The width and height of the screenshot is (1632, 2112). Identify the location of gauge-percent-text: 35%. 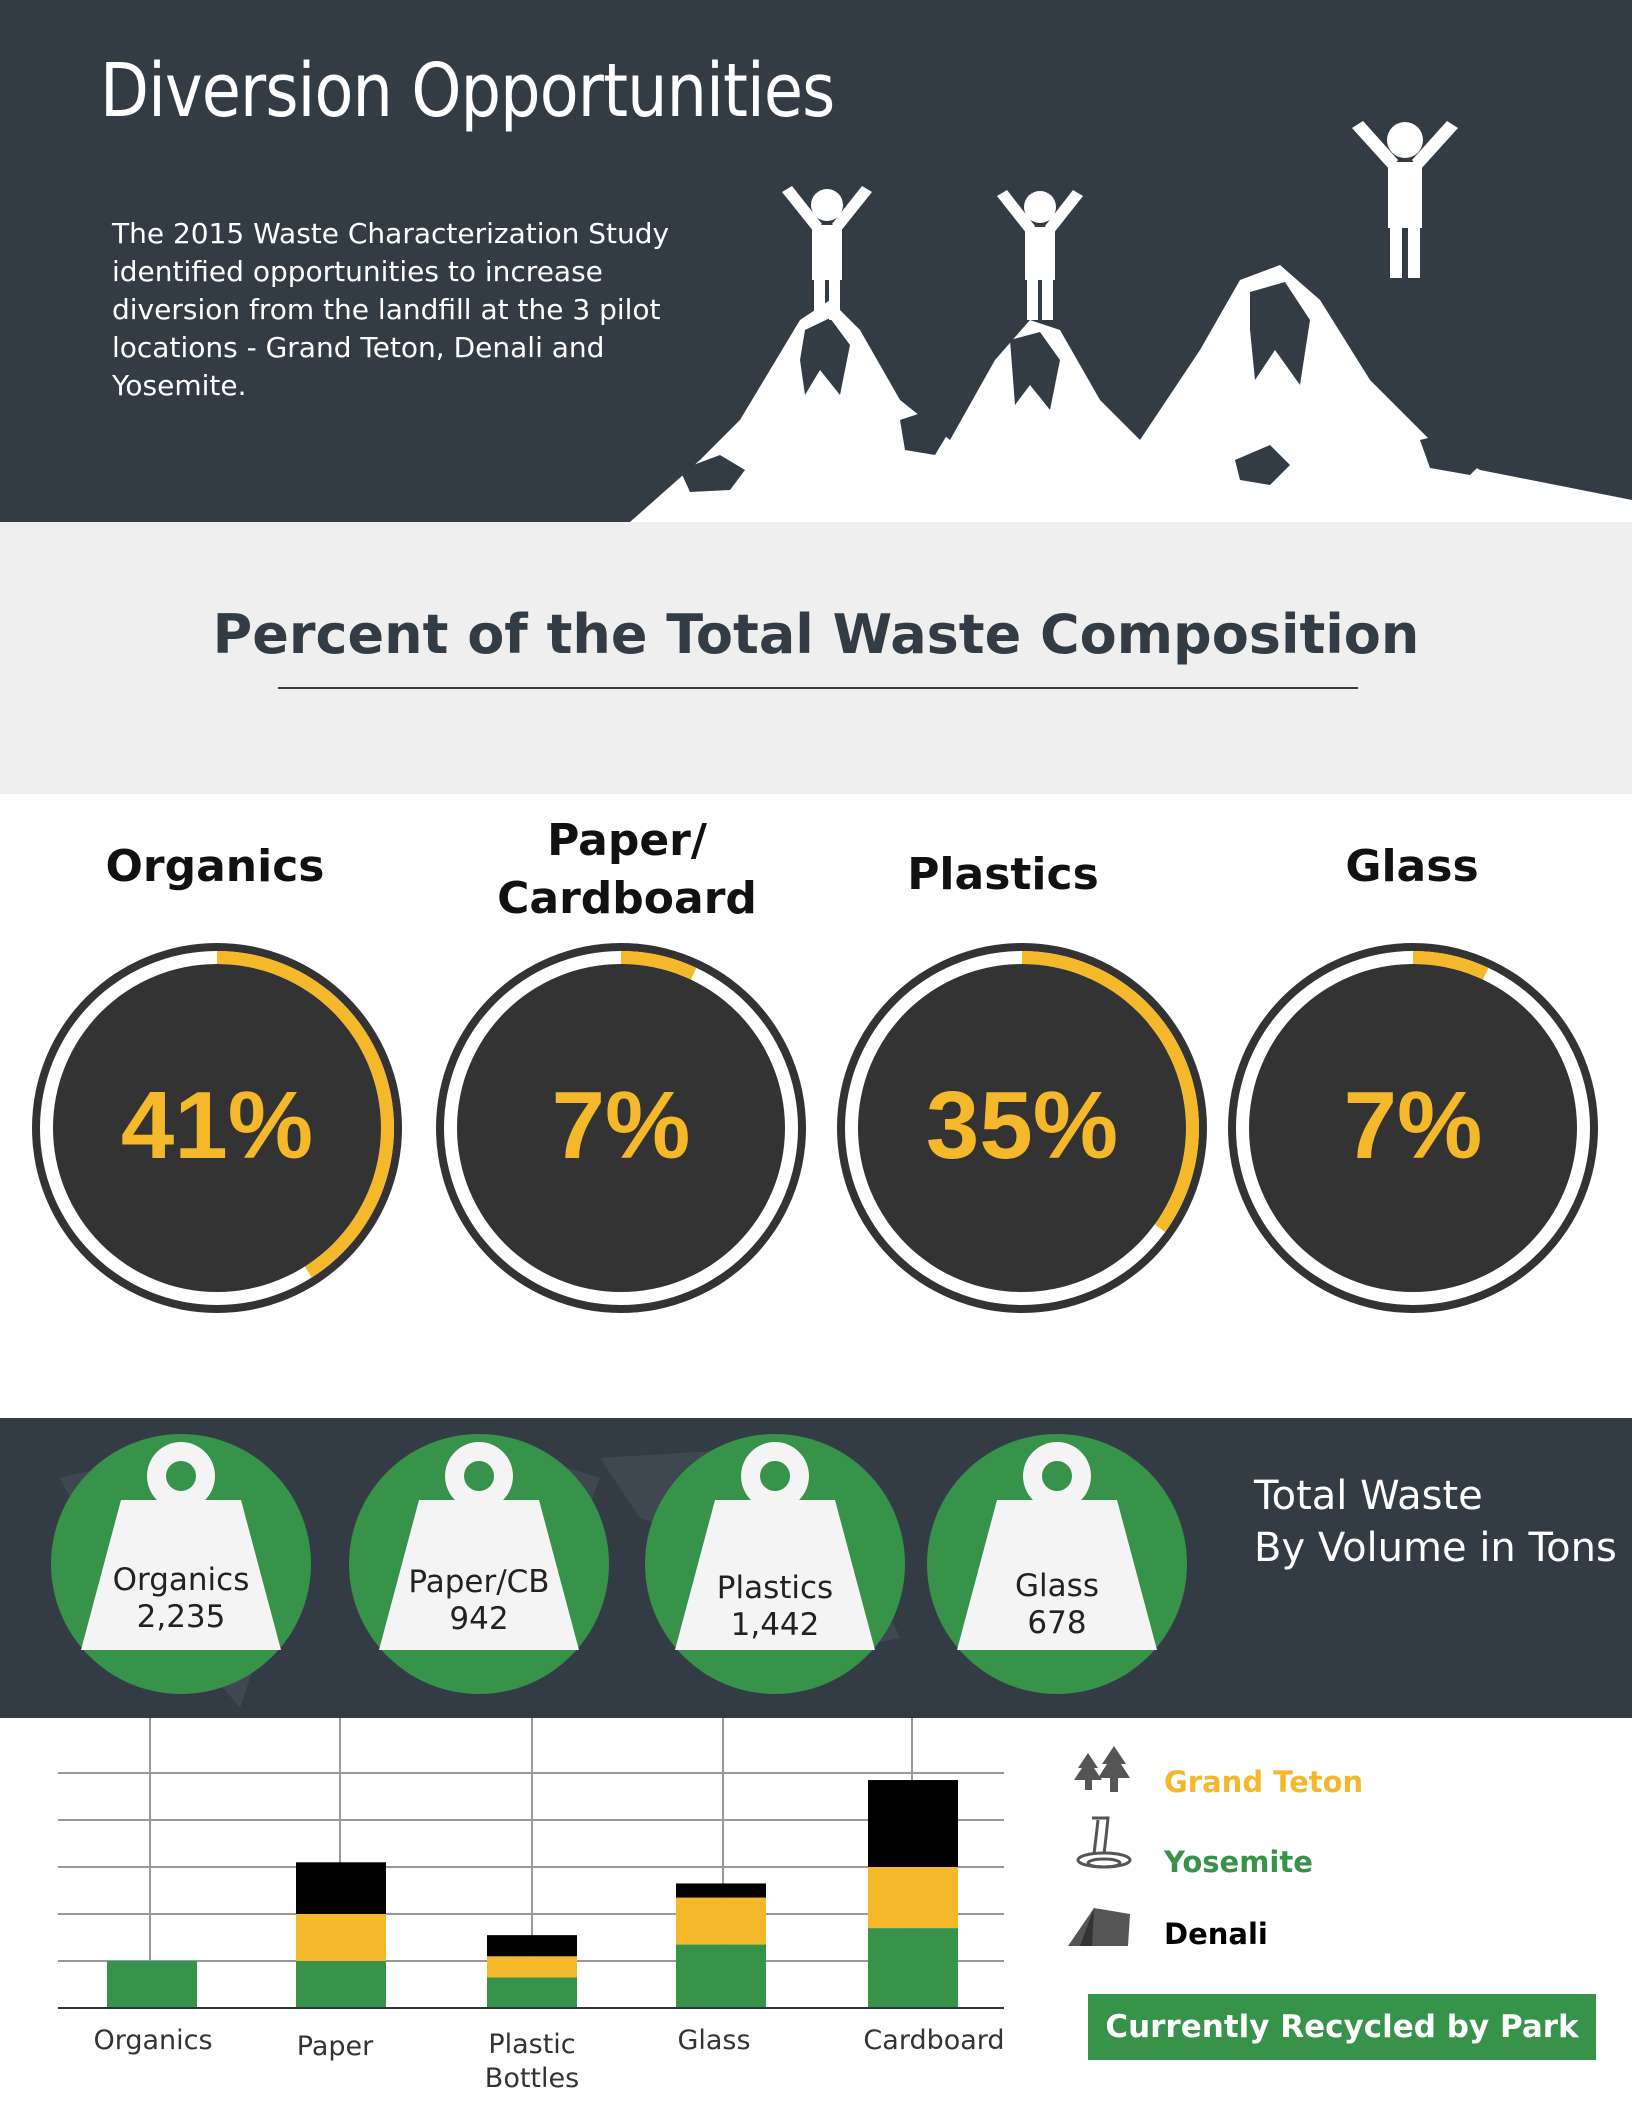
(1022, 1125).